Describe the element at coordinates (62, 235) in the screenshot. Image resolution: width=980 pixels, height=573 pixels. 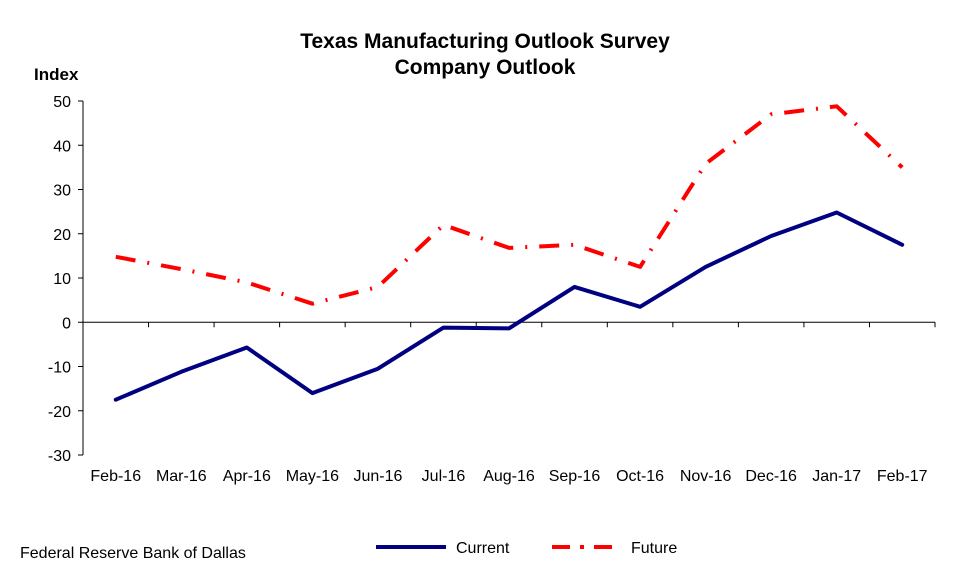
I see `y-tick-label: 20` at that location.